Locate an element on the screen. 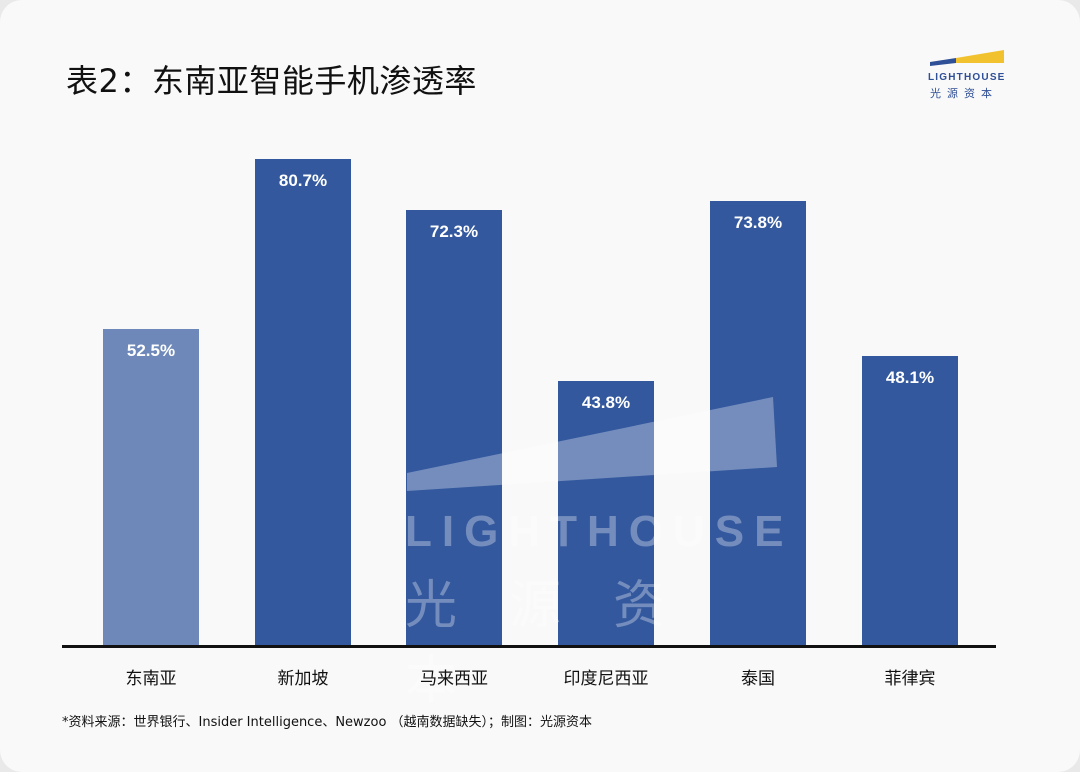  bar-malaysia: 72.3% is located at coordinates (454, 428).